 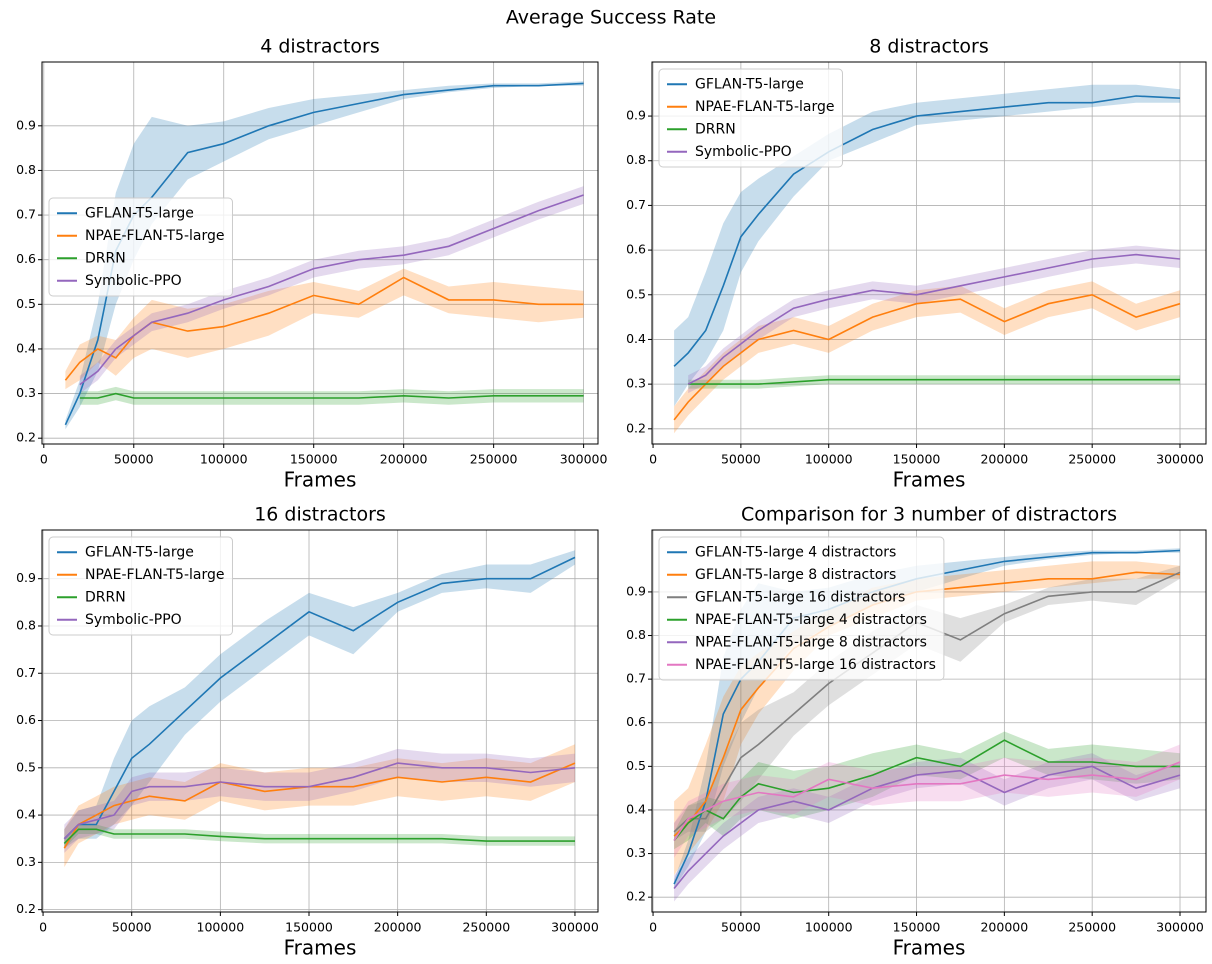 What do you see at coordinates (815, 665) in the screenshot?
I see `legend-label: NPAE-FLAN-T5-large 16 distractors` at bounding box center [815, 665].